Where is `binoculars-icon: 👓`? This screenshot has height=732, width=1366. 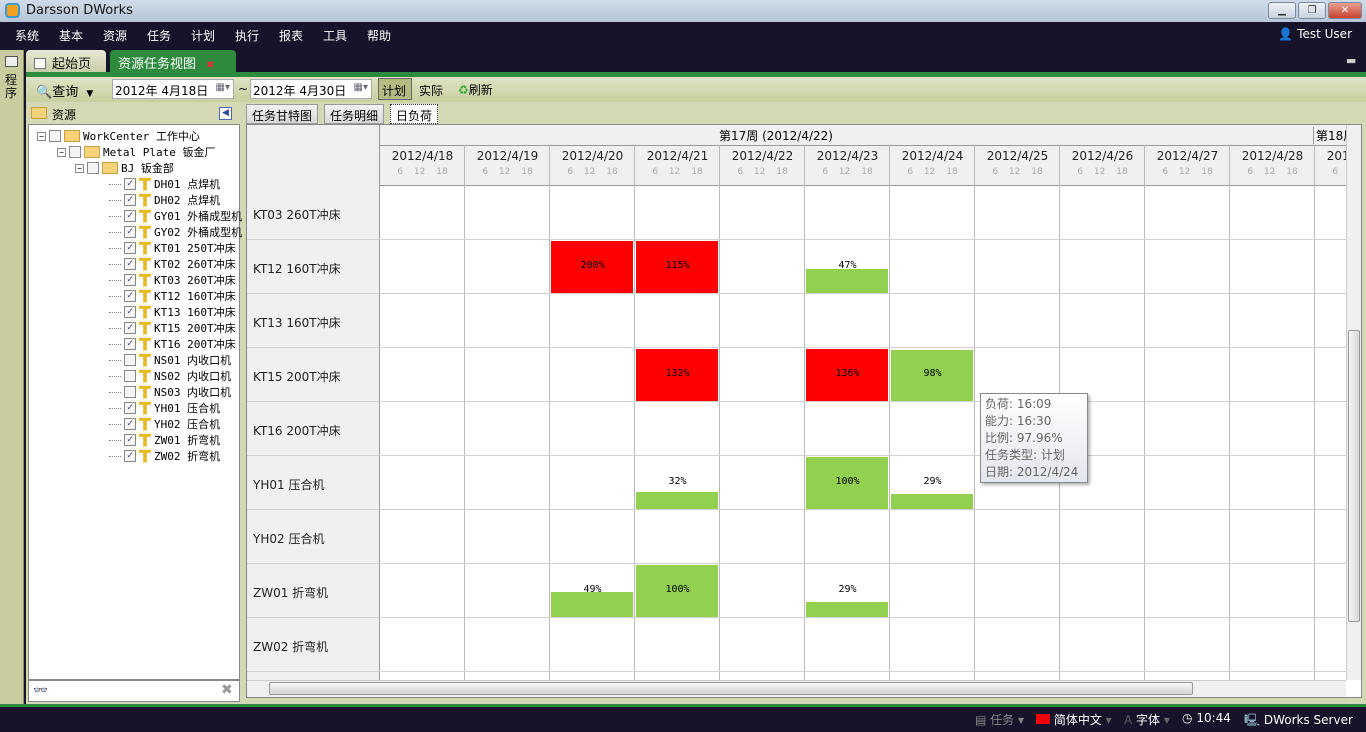 binoculars-icon: 👓 is located at coordinates (40, 690).